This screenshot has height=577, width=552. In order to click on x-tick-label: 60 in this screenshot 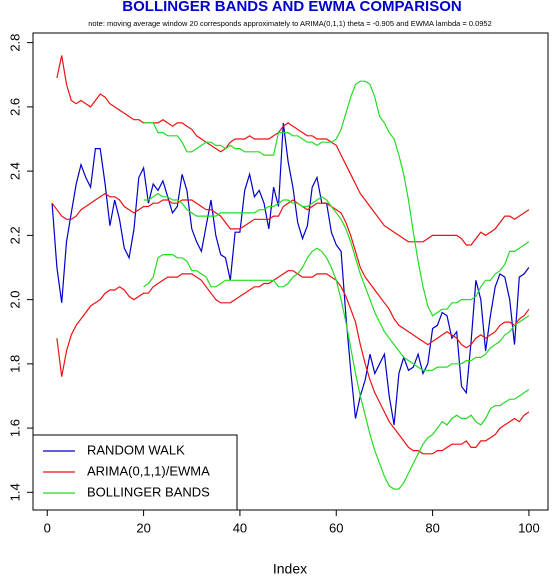, I will do `click(336, 527)`.